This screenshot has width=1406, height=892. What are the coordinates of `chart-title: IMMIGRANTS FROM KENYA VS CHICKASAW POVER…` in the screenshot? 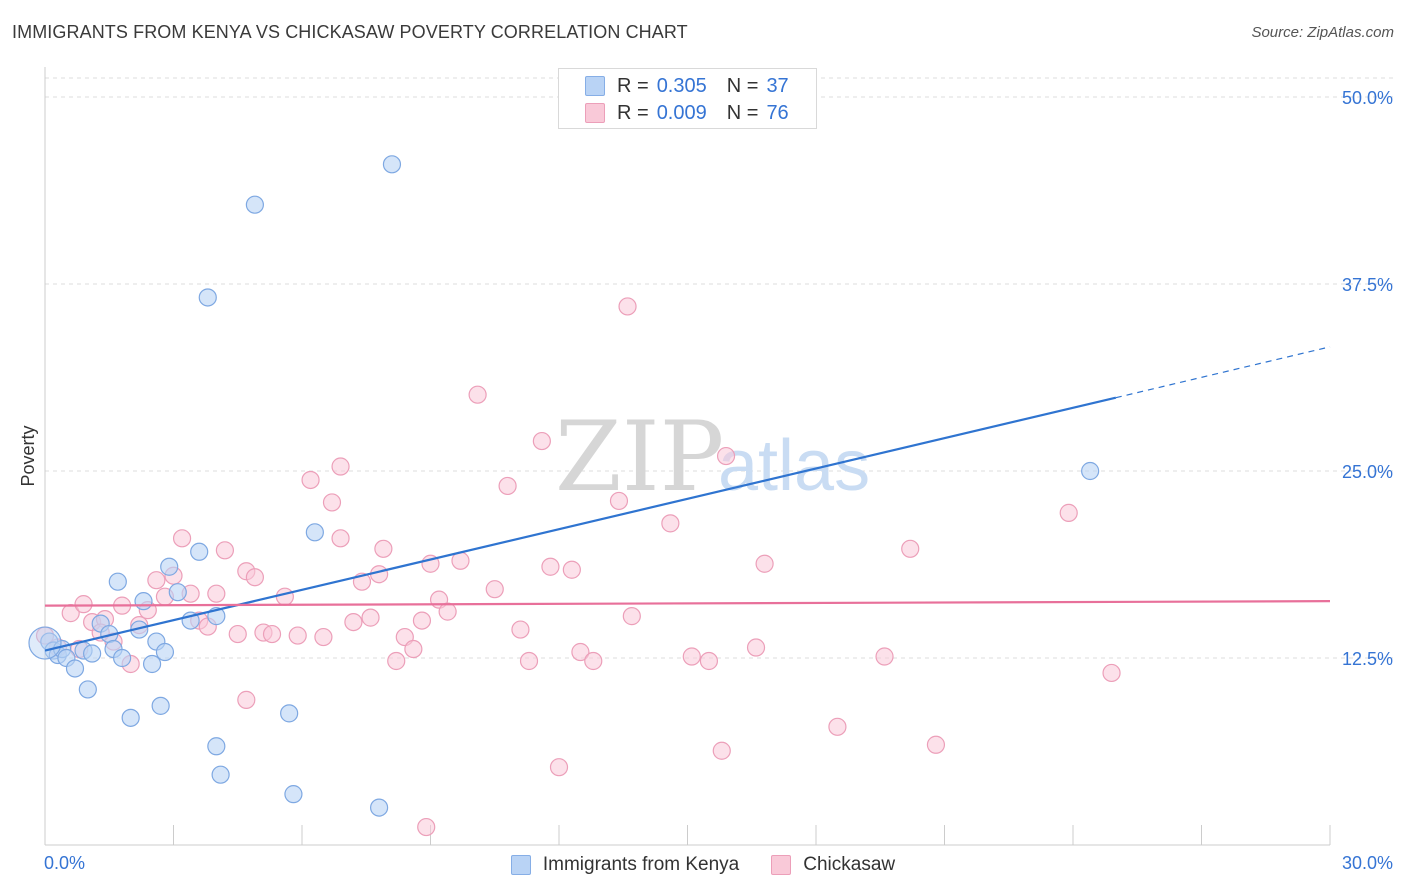 It's located at (350, 32).